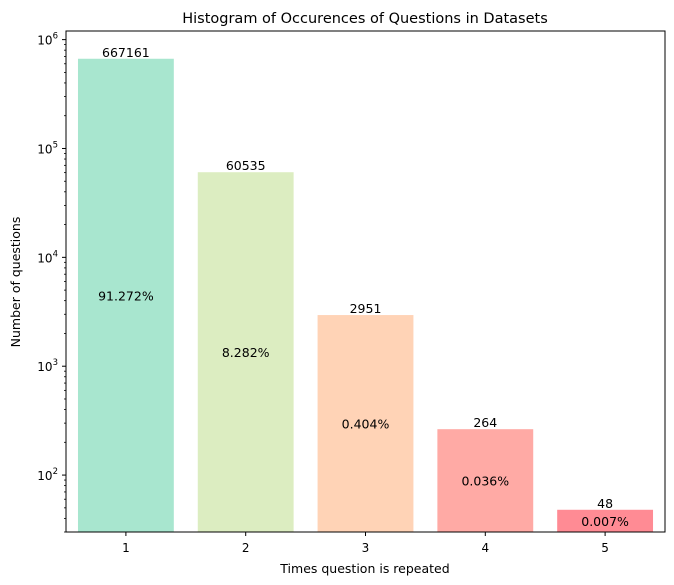 Image resolution: width=674 pixels, height=585 pixels. Describe the element at coordinates (605, 503) in the screenshot. I see `bar-value-label: 48` at that location.